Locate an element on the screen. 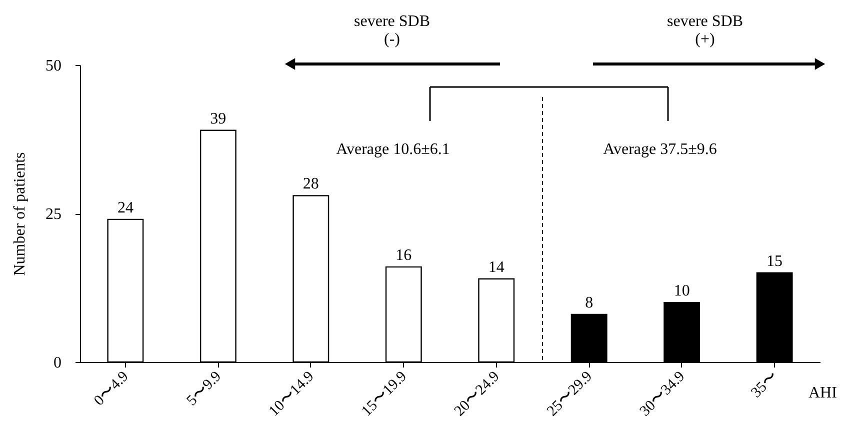  annotation: Average 37.5±9.6 is located at coordinates (660, 149).